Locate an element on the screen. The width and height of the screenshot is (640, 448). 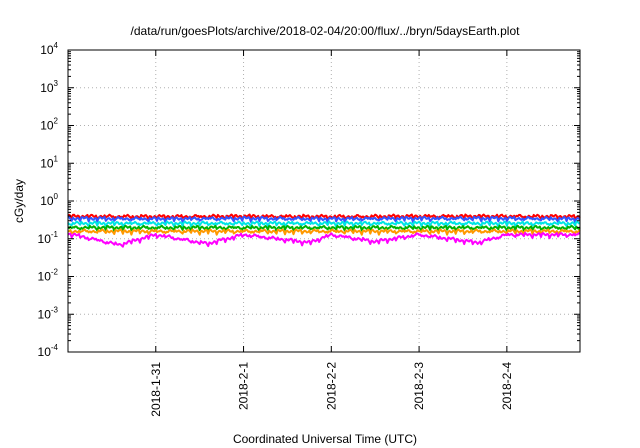
y-tick-label: 10⁻¹ is located at coordinates (48, 238).